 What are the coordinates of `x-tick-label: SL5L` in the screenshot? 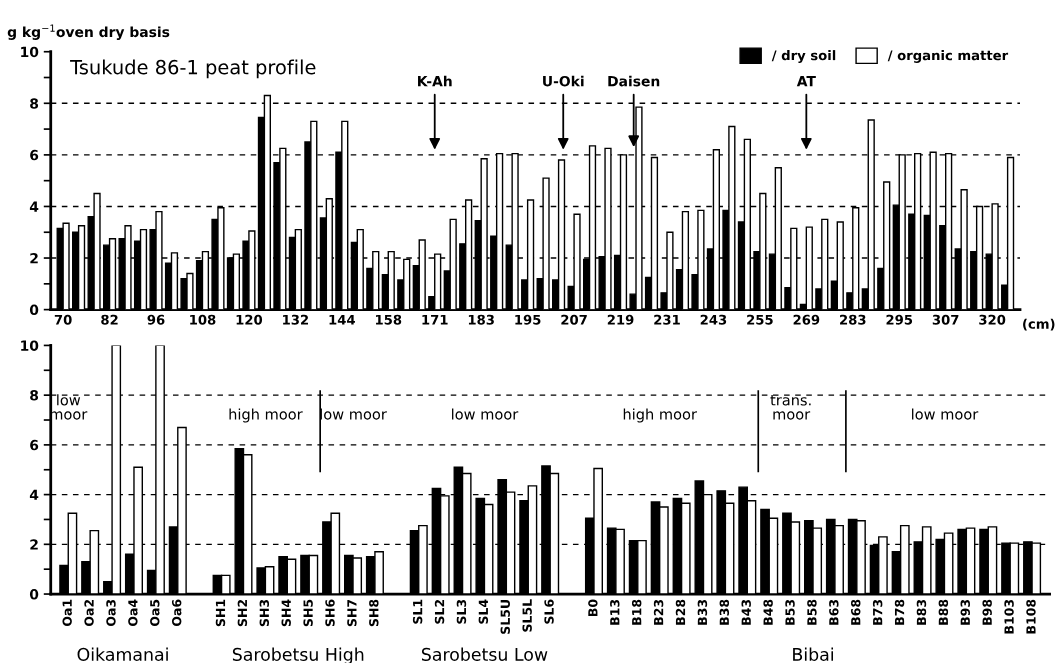 It's located at (527, 615).